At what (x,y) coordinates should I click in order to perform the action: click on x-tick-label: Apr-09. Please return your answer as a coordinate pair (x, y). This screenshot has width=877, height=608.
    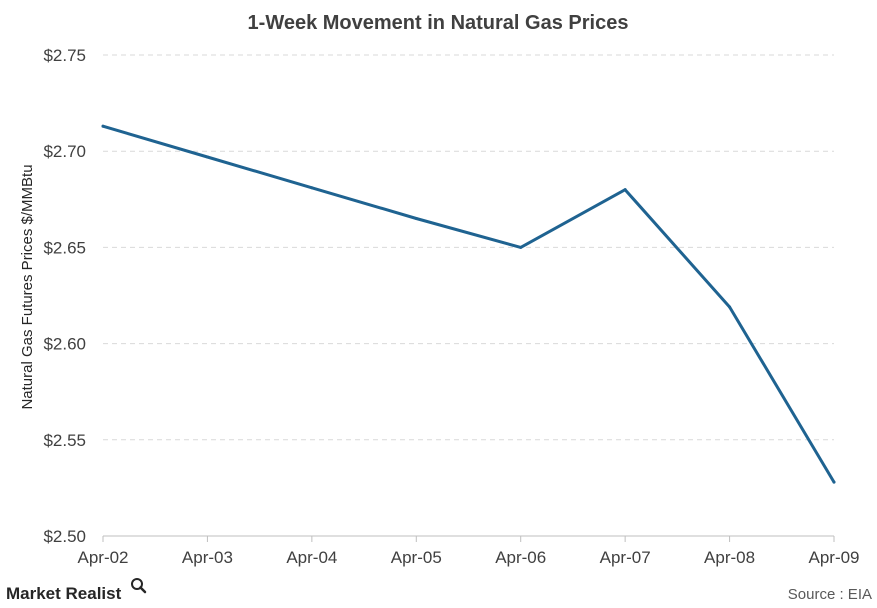
    Looking at the image, I should click on (833, 557).